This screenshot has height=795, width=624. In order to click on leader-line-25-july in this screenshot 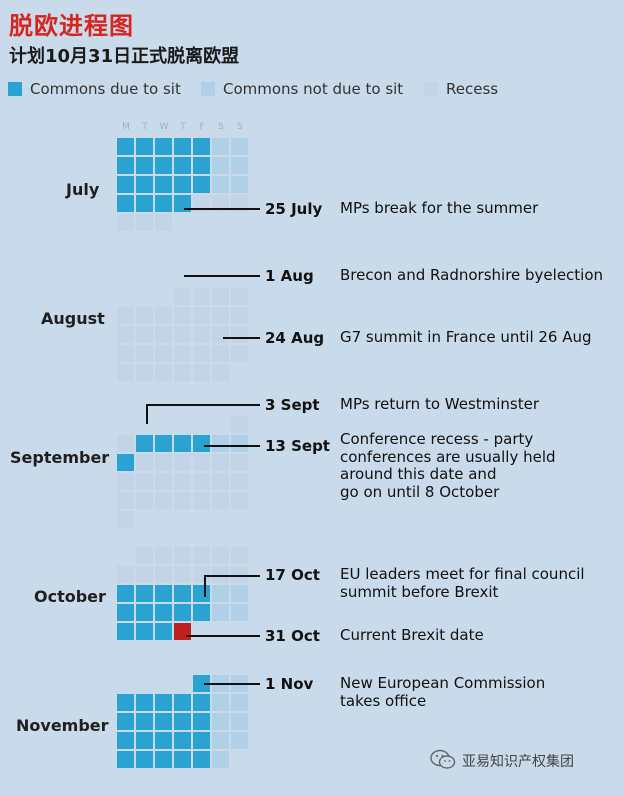, I will do `click(222, 209)`.